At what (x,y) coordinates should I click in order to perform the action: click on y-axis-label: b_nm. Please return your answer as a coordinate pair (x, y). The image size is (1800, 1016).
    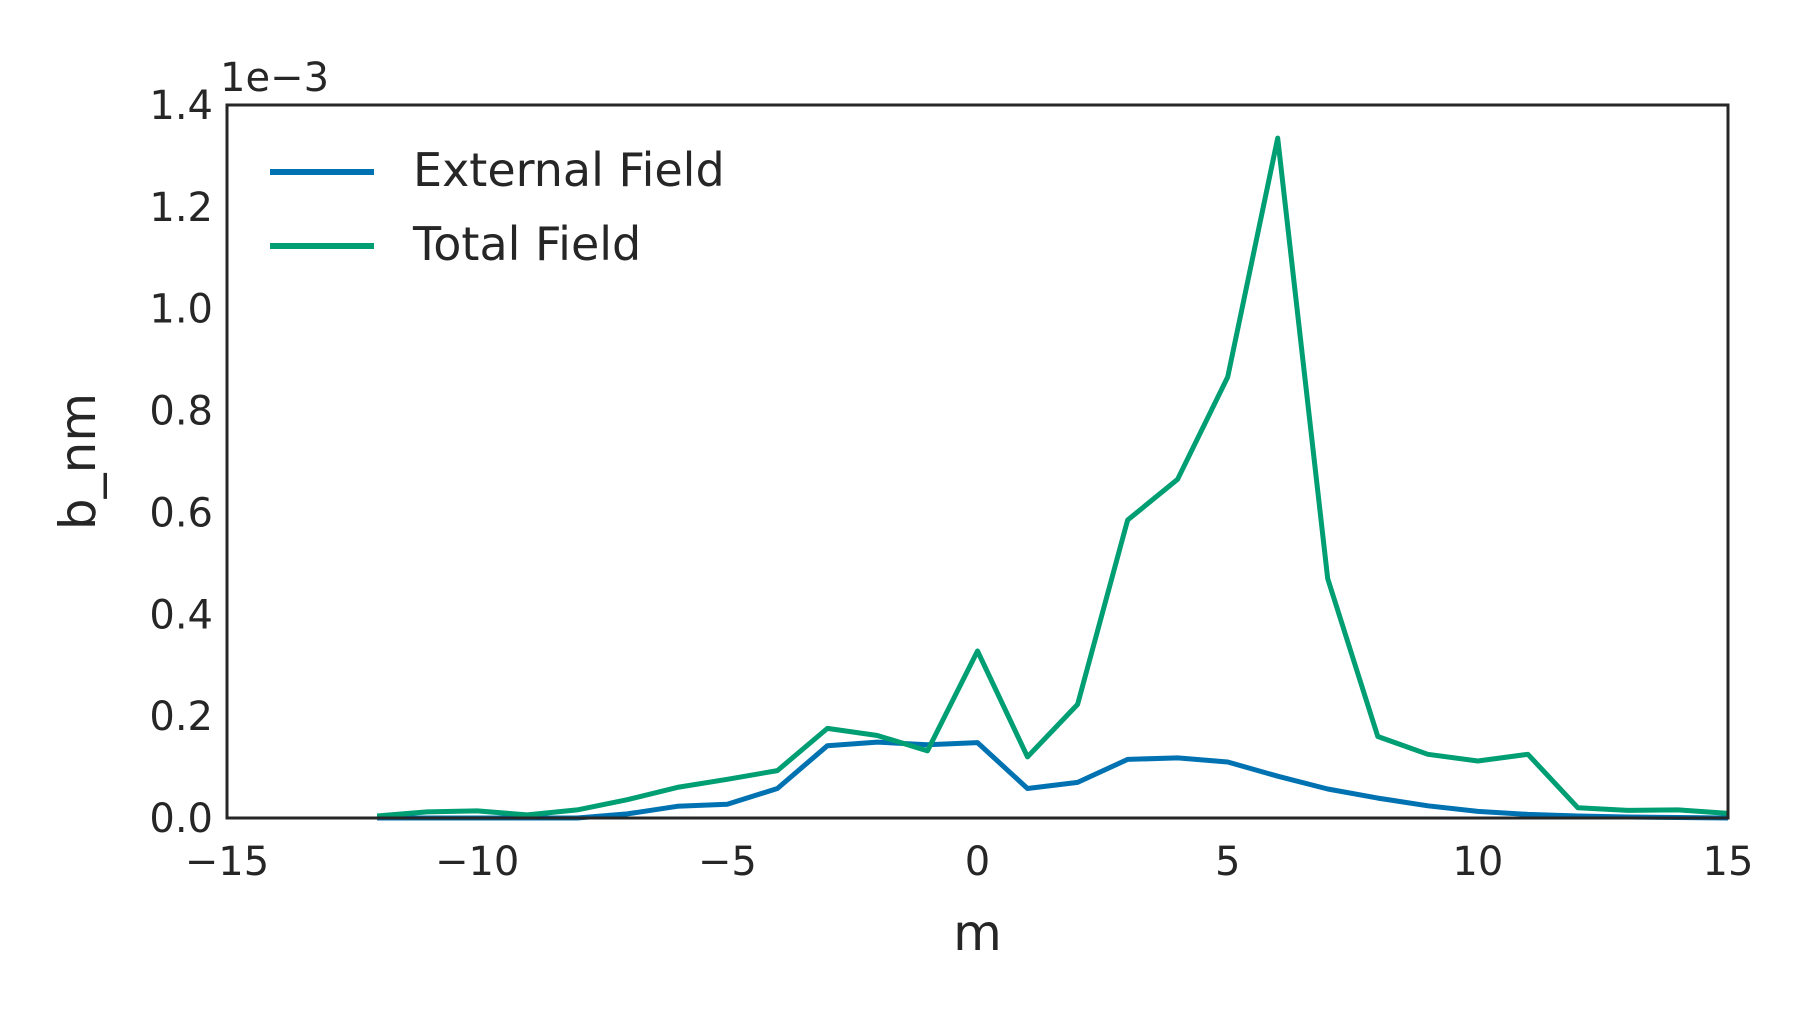
    Looking at the image, I should click on (78, 461).